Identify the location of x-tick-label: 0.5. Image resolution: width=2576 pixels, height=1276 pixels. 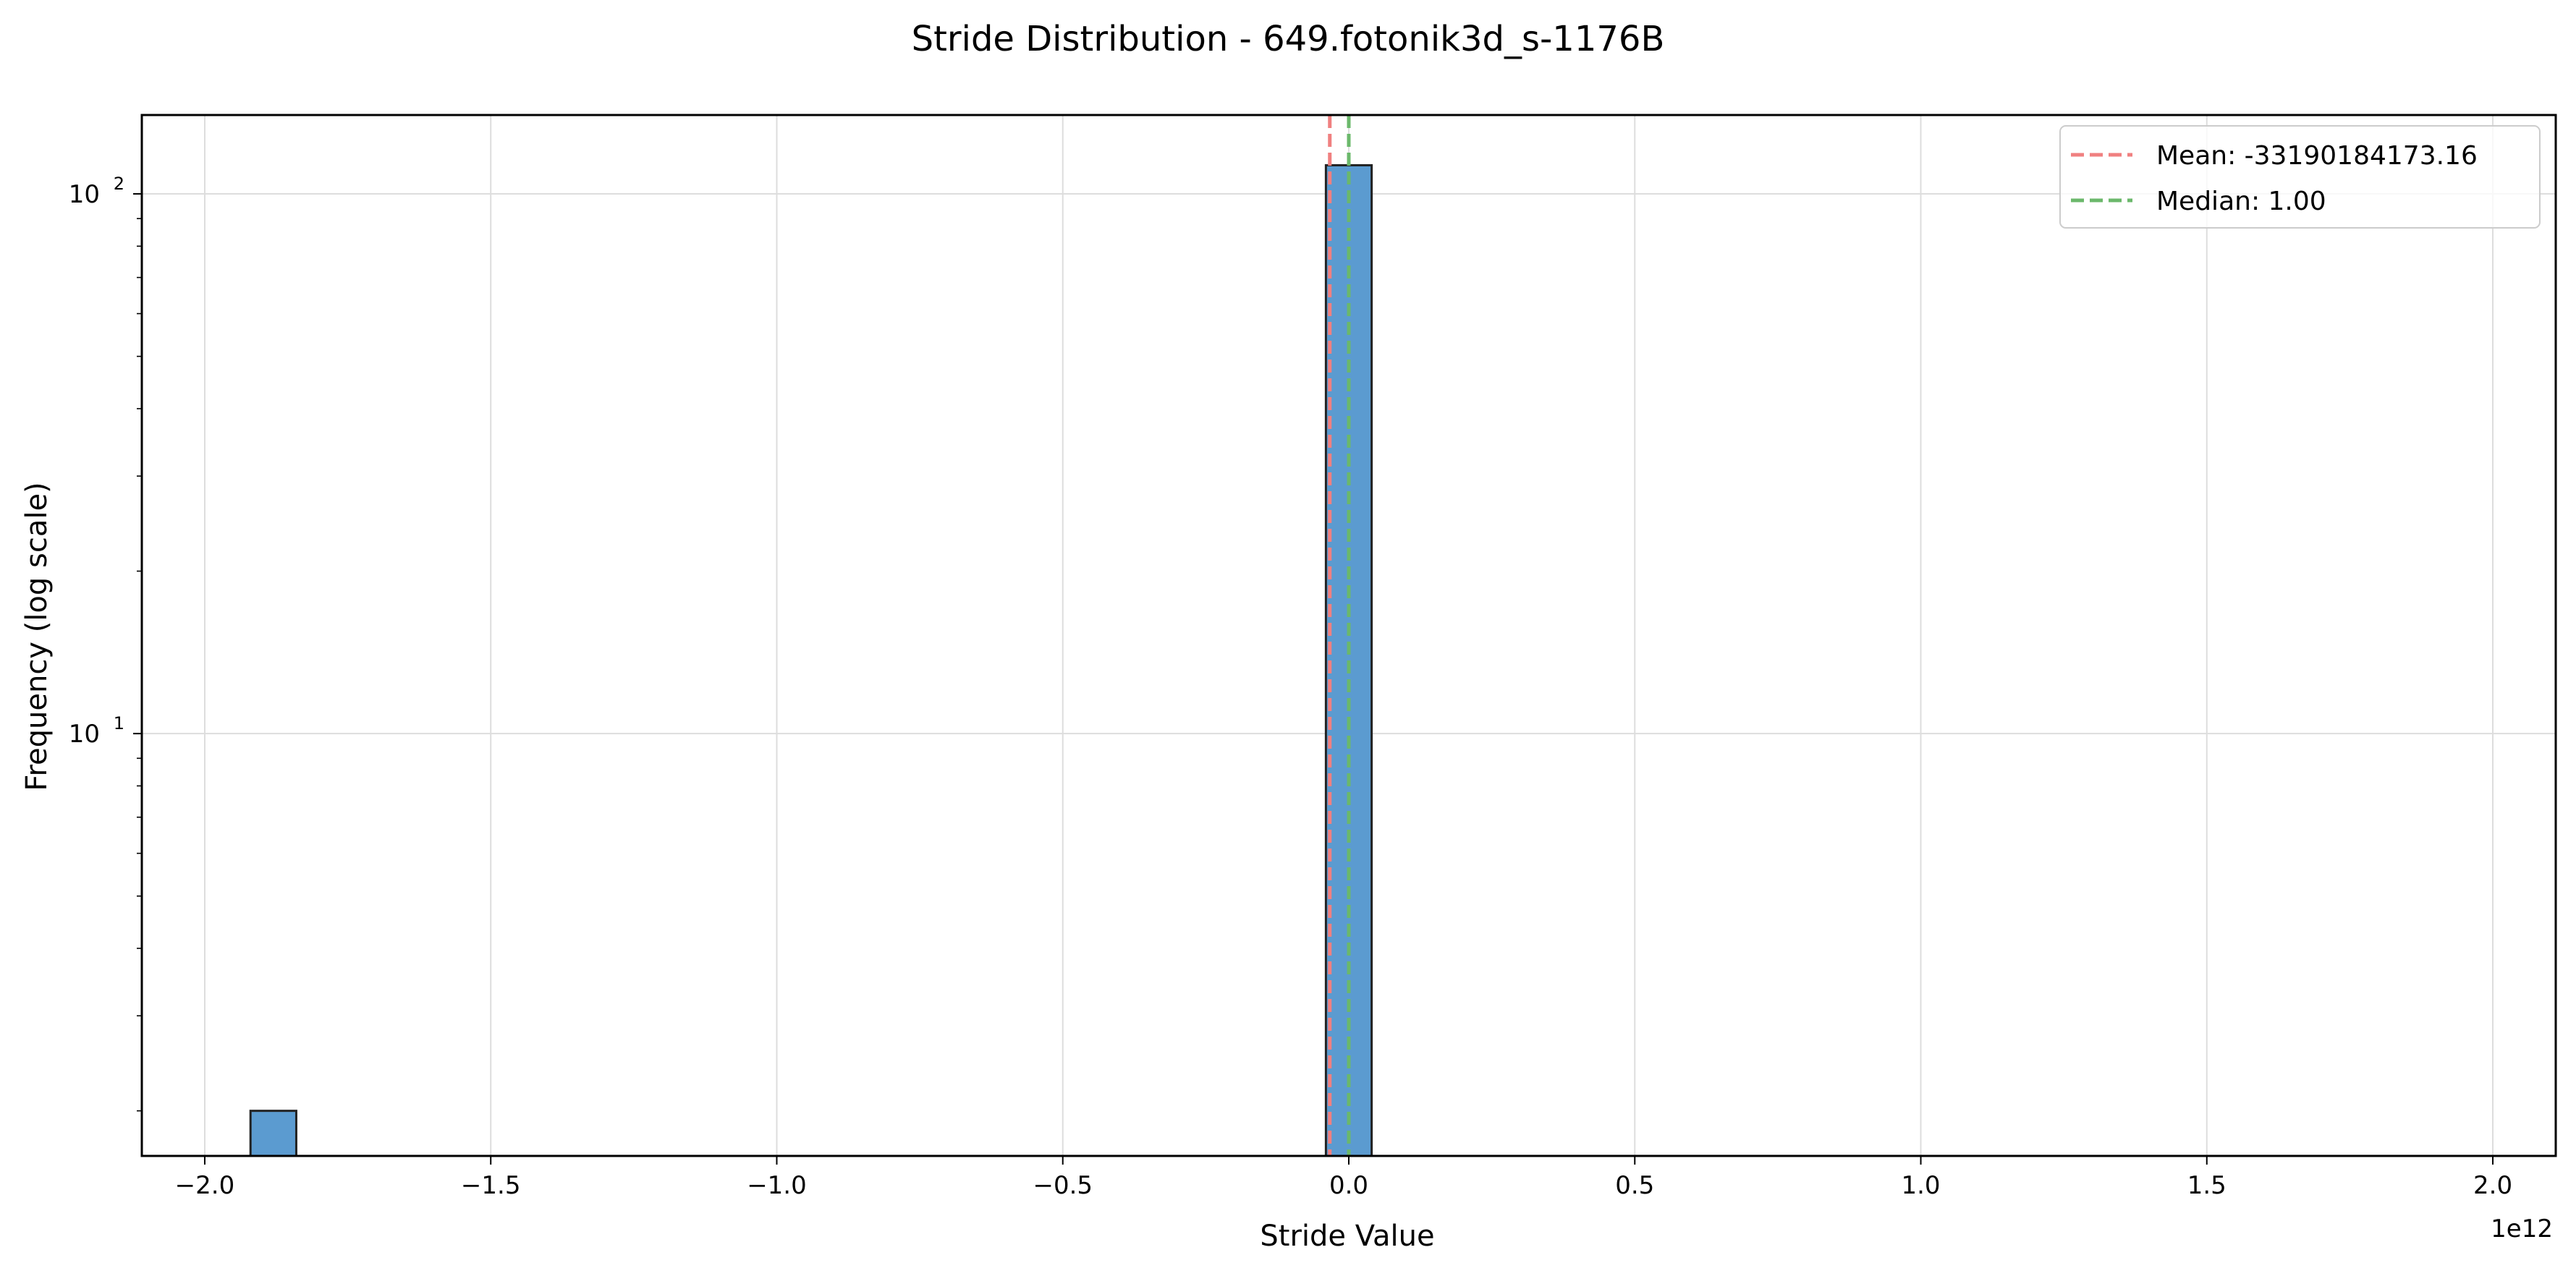
(1634, 1185).